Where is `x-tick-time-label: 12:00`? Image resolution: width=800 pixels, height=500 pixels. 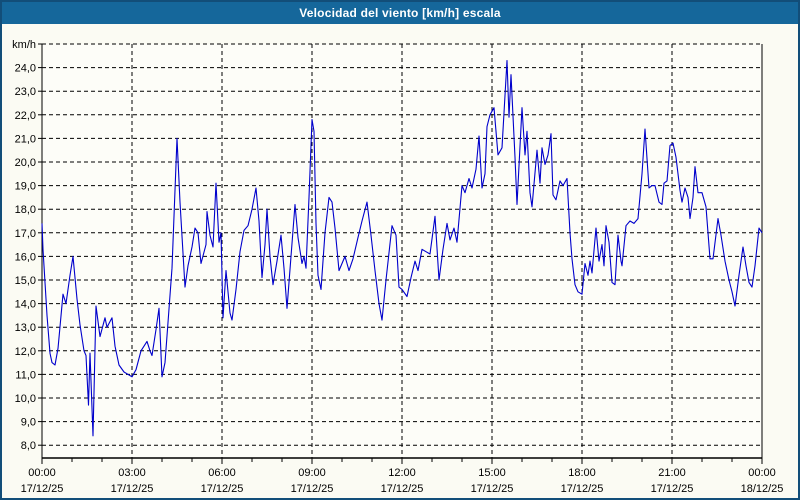 x-tick-time-label: 12:00 is located at coordinates (402, 473).